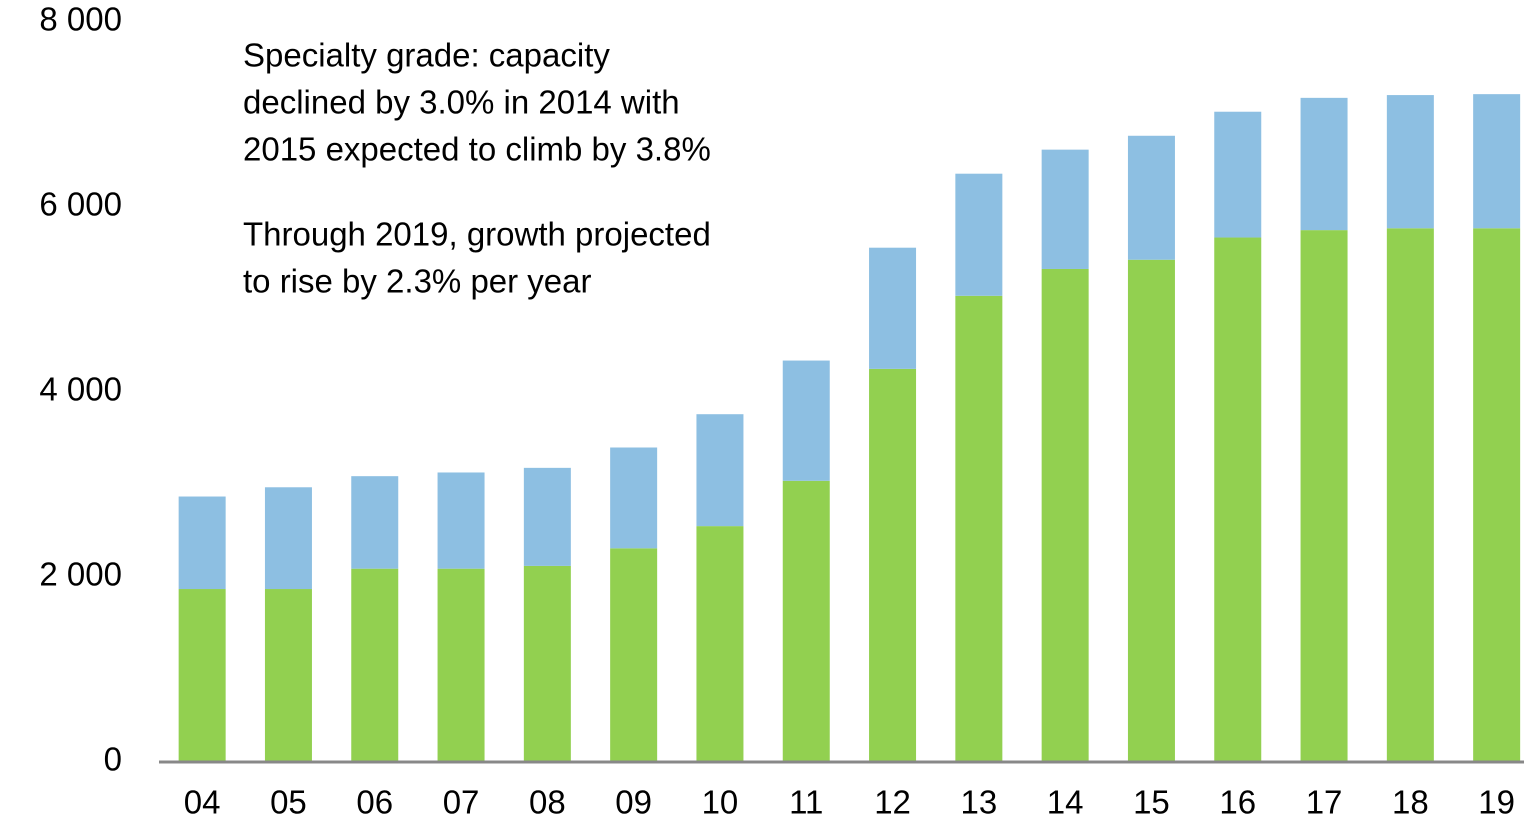 This screenshot has width=1524, height=827. What do you see at coordinates (461, 102) in the screenshot?
I see `annotation: declined by 3.0% in 2014 with` at bounding box center [461, 102].